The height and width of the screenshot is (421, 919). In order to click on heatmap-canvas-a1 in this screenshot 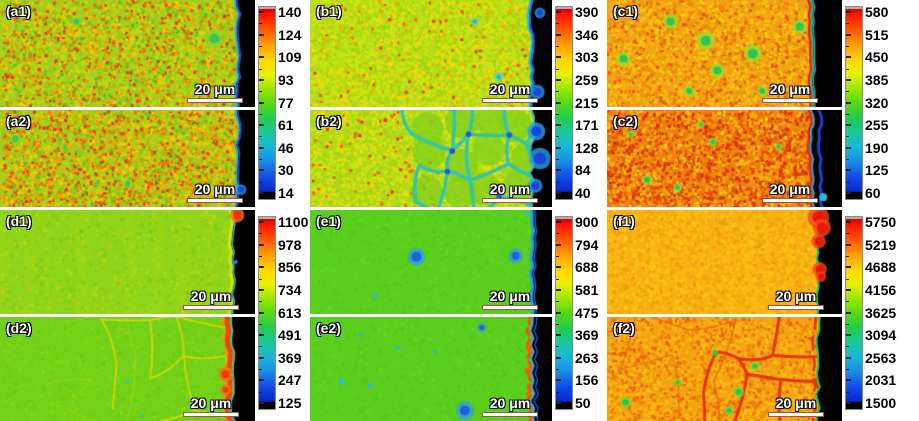, I will do `click(127, 53)`.